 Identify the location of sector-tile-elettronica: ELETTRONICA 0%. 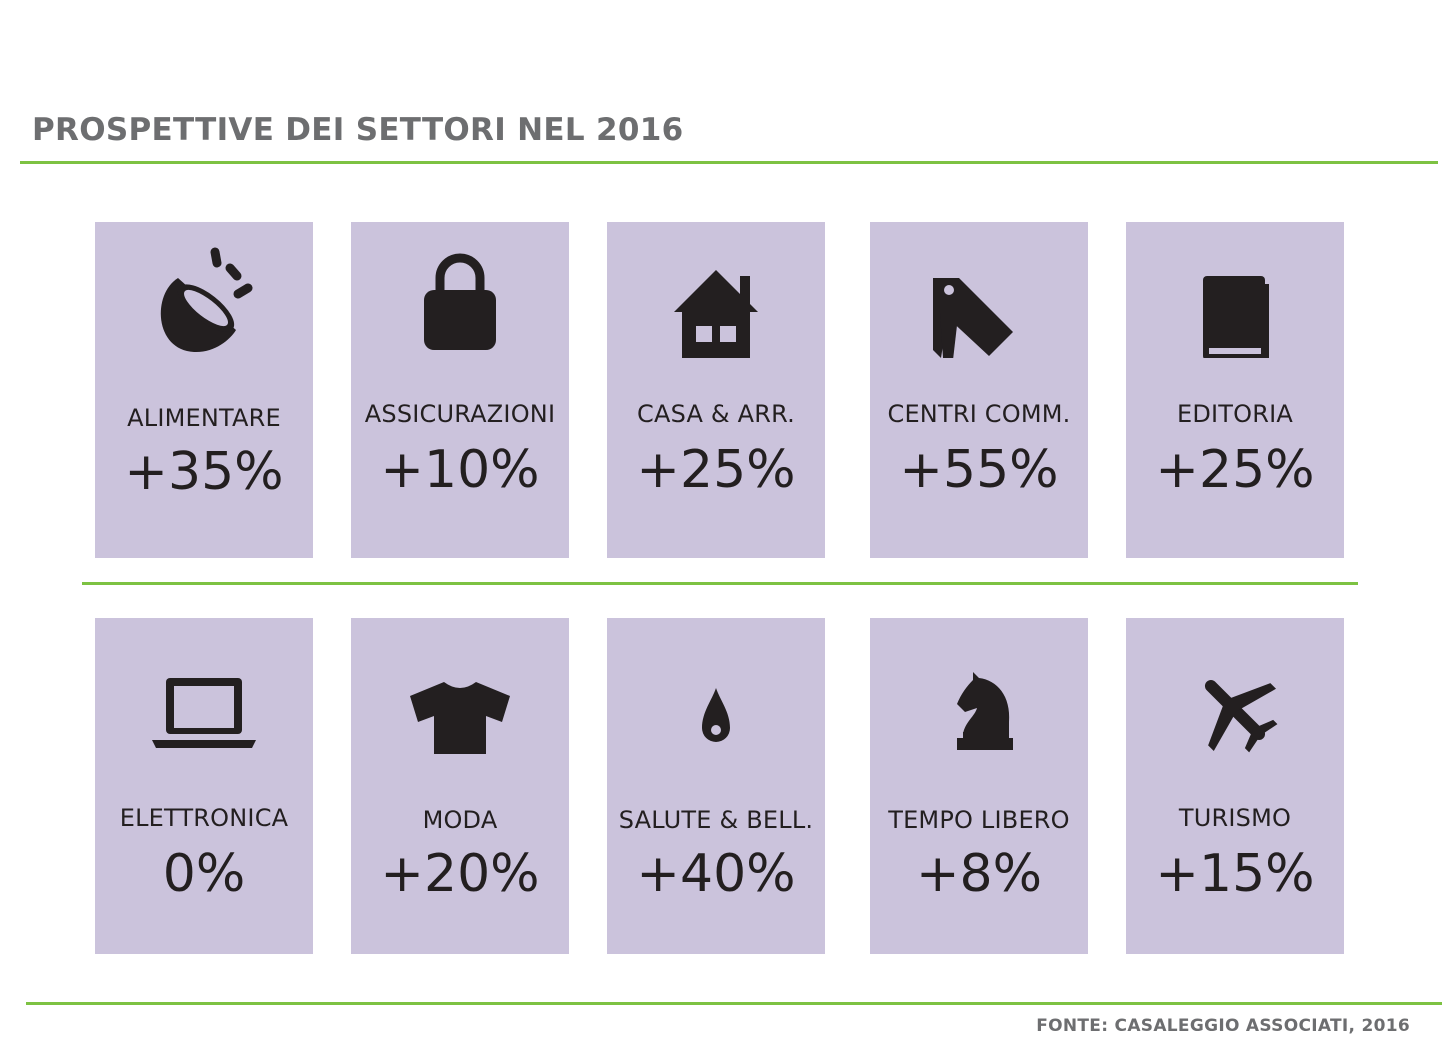
(204, 786).